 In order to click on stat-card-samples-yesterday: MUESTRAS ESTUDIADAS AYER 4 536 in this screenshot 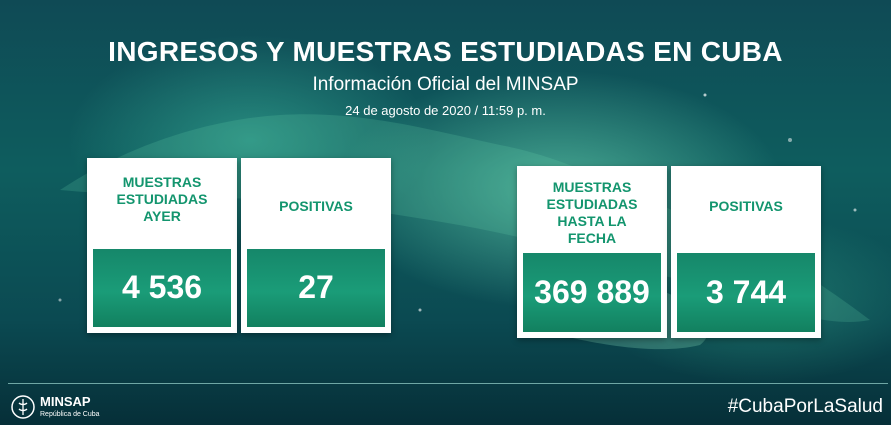, I will do `click(162, 245)`.